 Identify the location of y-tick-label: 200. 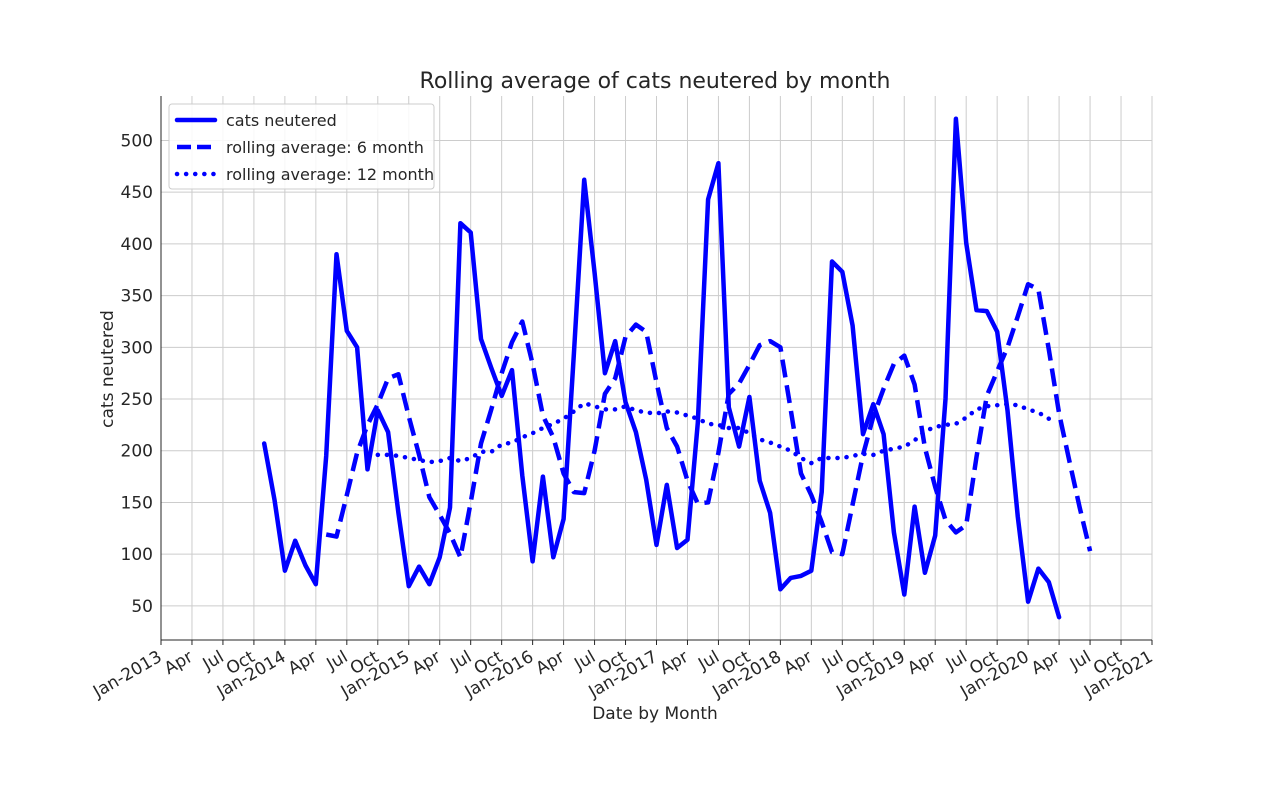
(137, 452).